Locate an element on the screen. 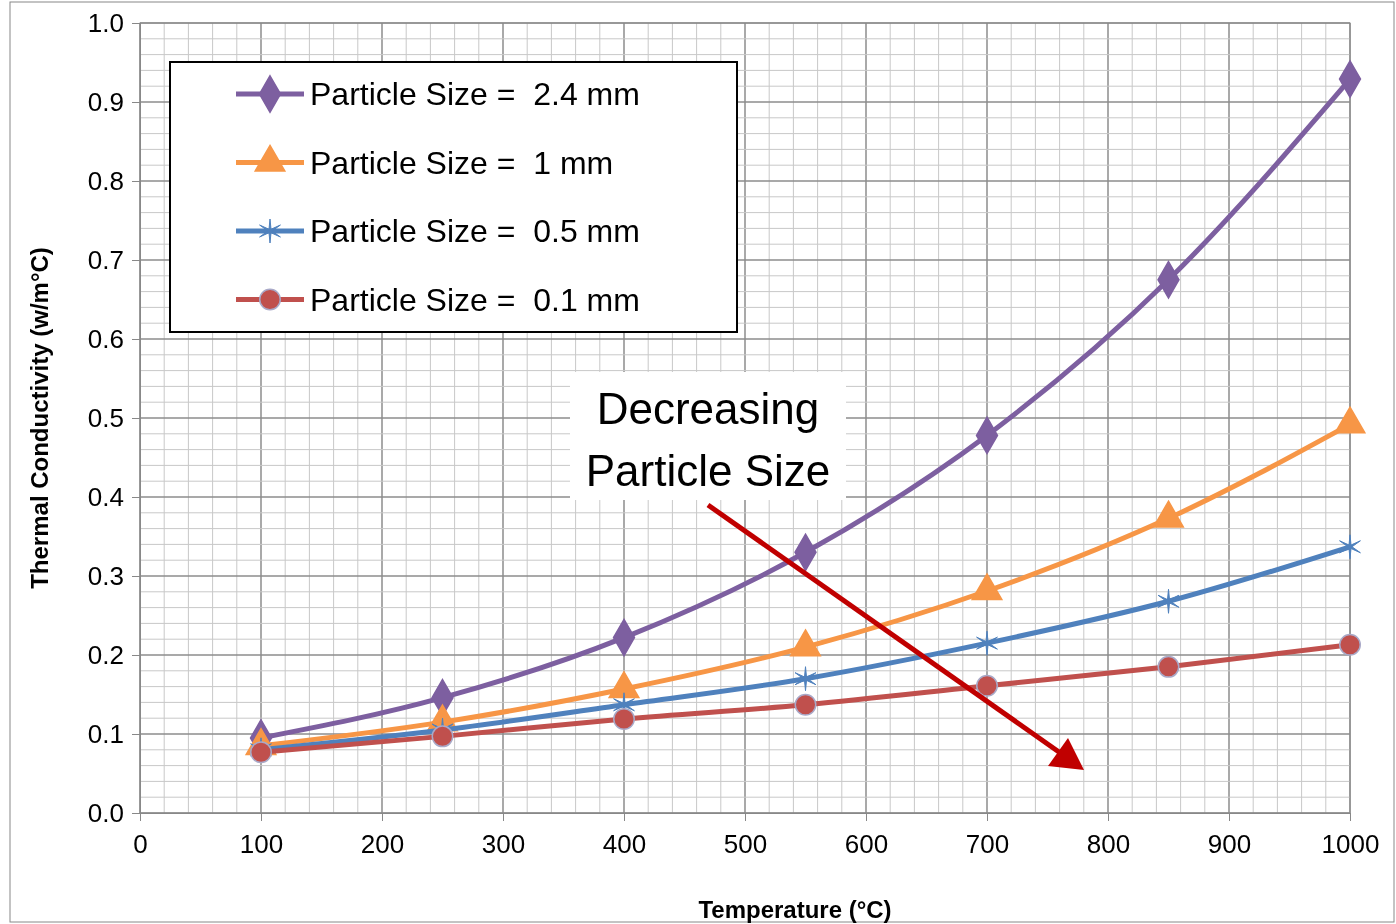 The height and width of the screenshot is (924, 1396). y-tick-label: 0.6 is located at coordinates (105, 338).